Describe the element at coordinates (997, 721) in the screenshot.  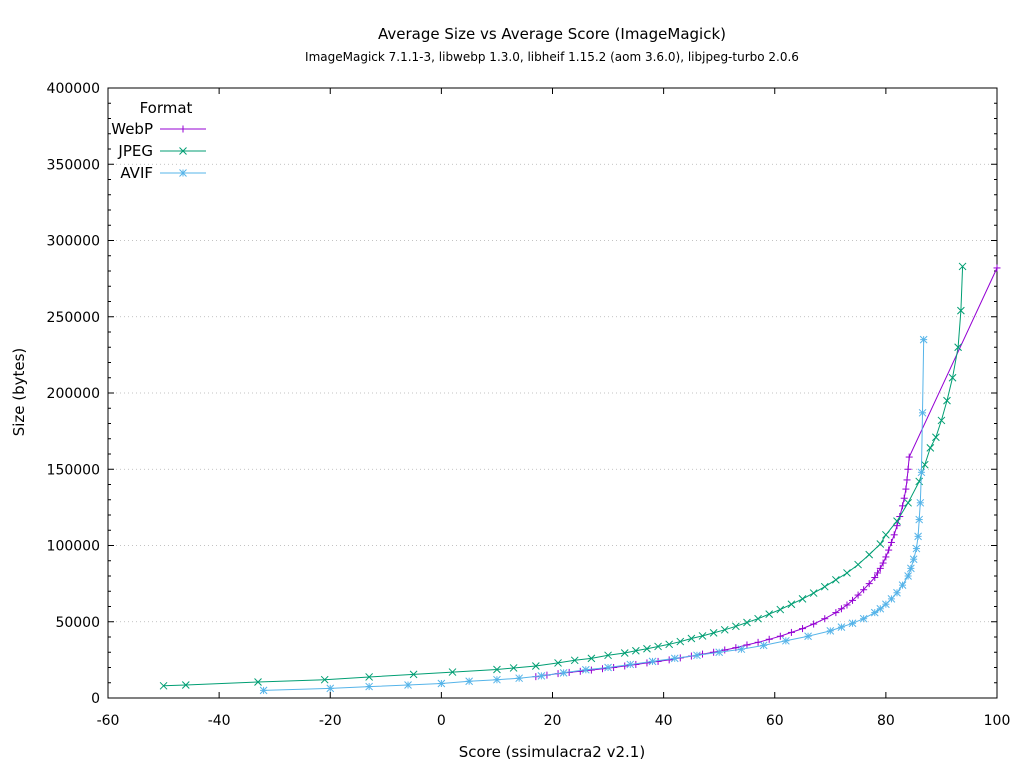
I see `x-tick-label: 100` at that location.